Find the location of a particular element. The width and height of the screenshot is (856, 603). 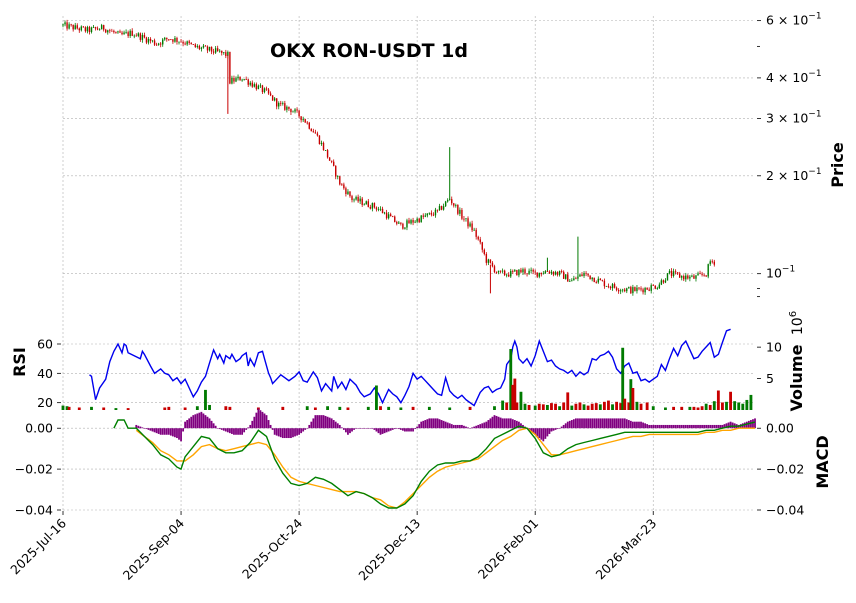

price-tick-exponent: −1 is located at coordinates (814, 74).